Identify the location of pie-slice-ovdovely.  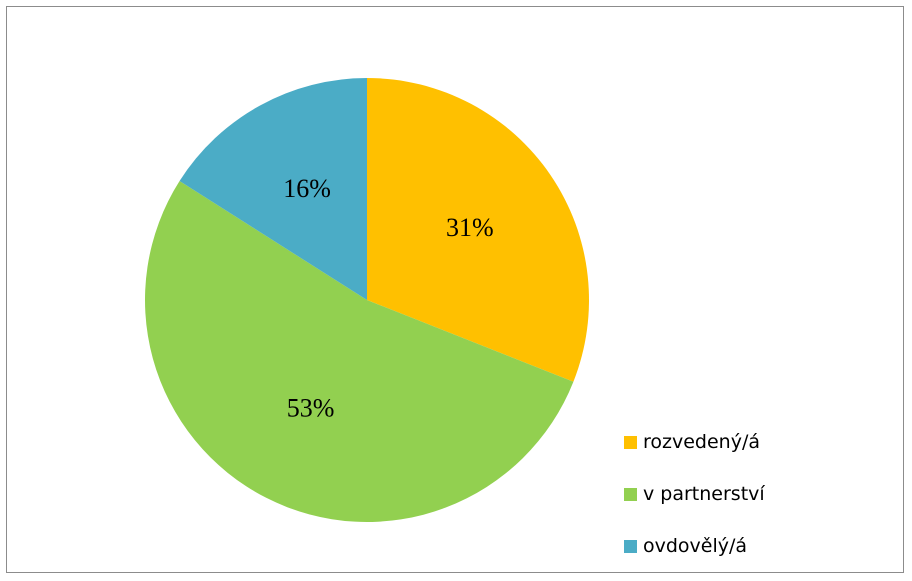
(273, 189).